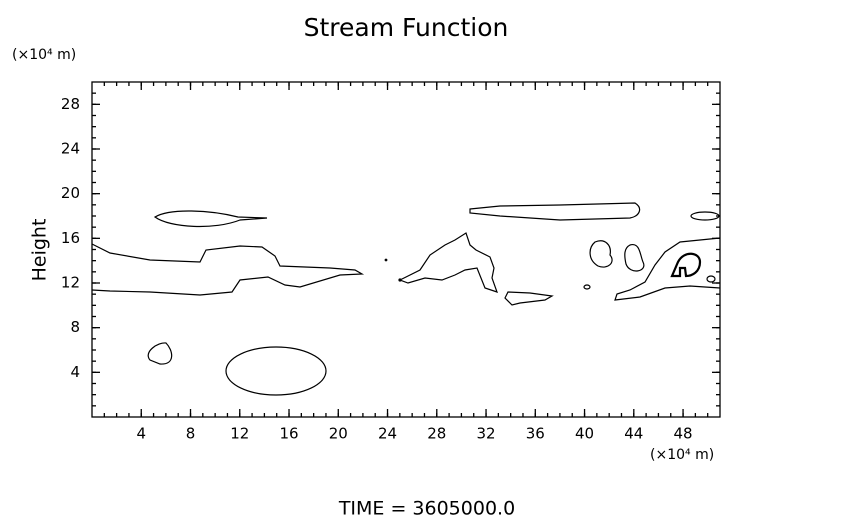  Describe the element at coordinates (191, 434) in the screenshot. I see `x-tick-label: 8` at that location.